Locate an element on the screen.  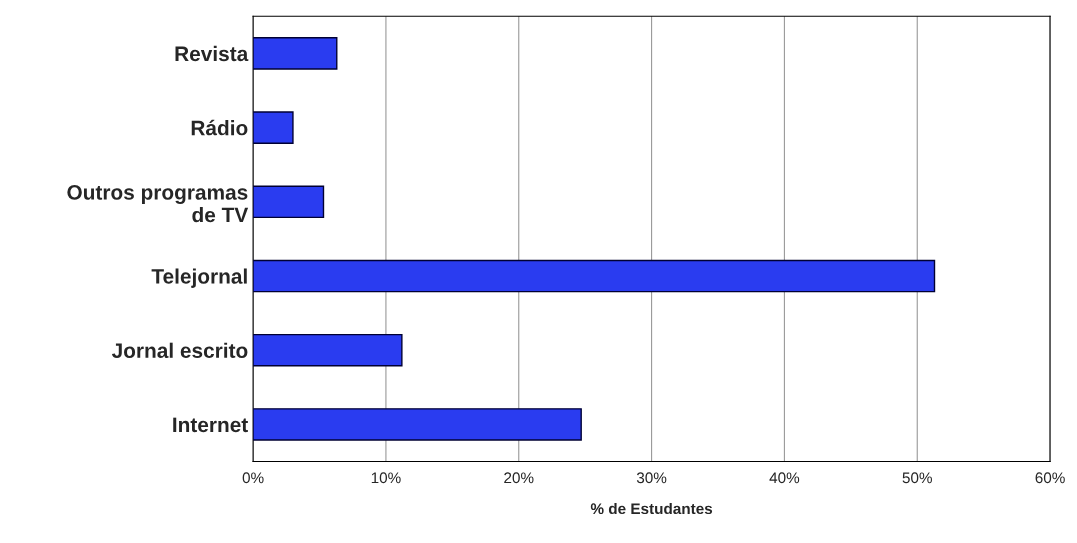
x-tick-label: 0% is located at coordinates (253, 478).